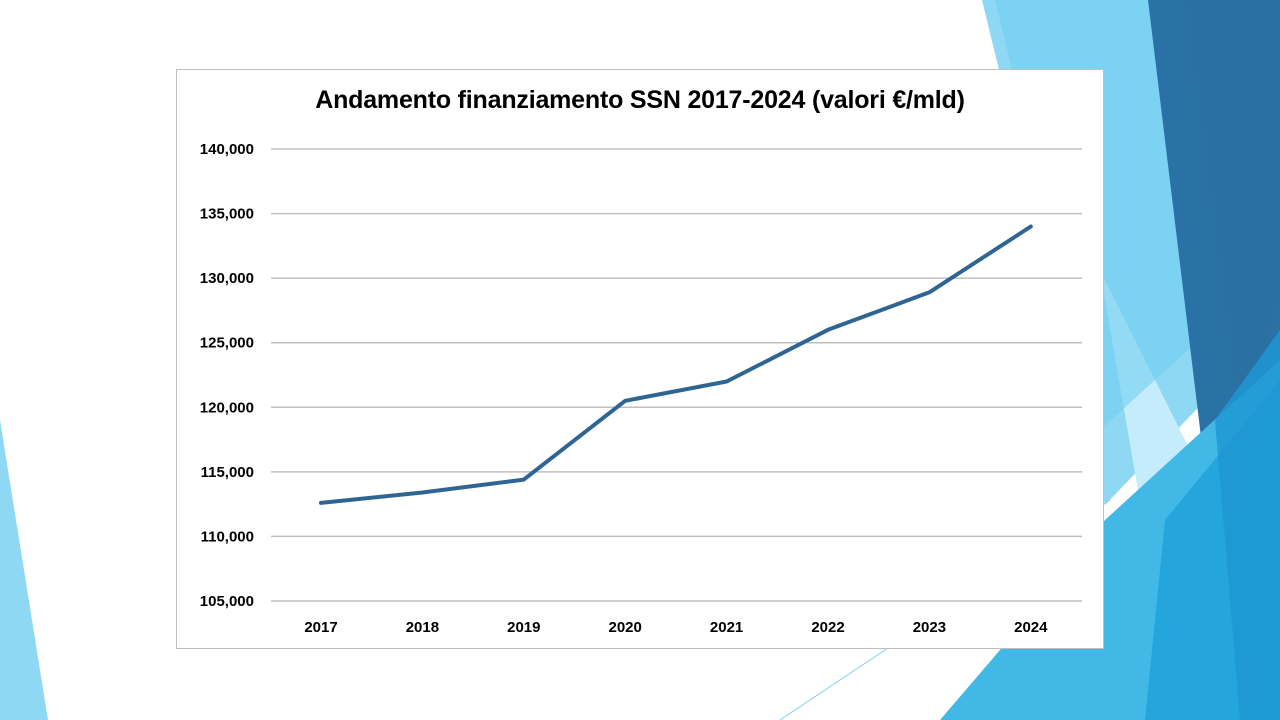 The height and width of the screenshot is (720, 1280). Describe the element at coordinates (929, 627) in the screenshot. I see `x-tick-label-2023: 2023` at that location.